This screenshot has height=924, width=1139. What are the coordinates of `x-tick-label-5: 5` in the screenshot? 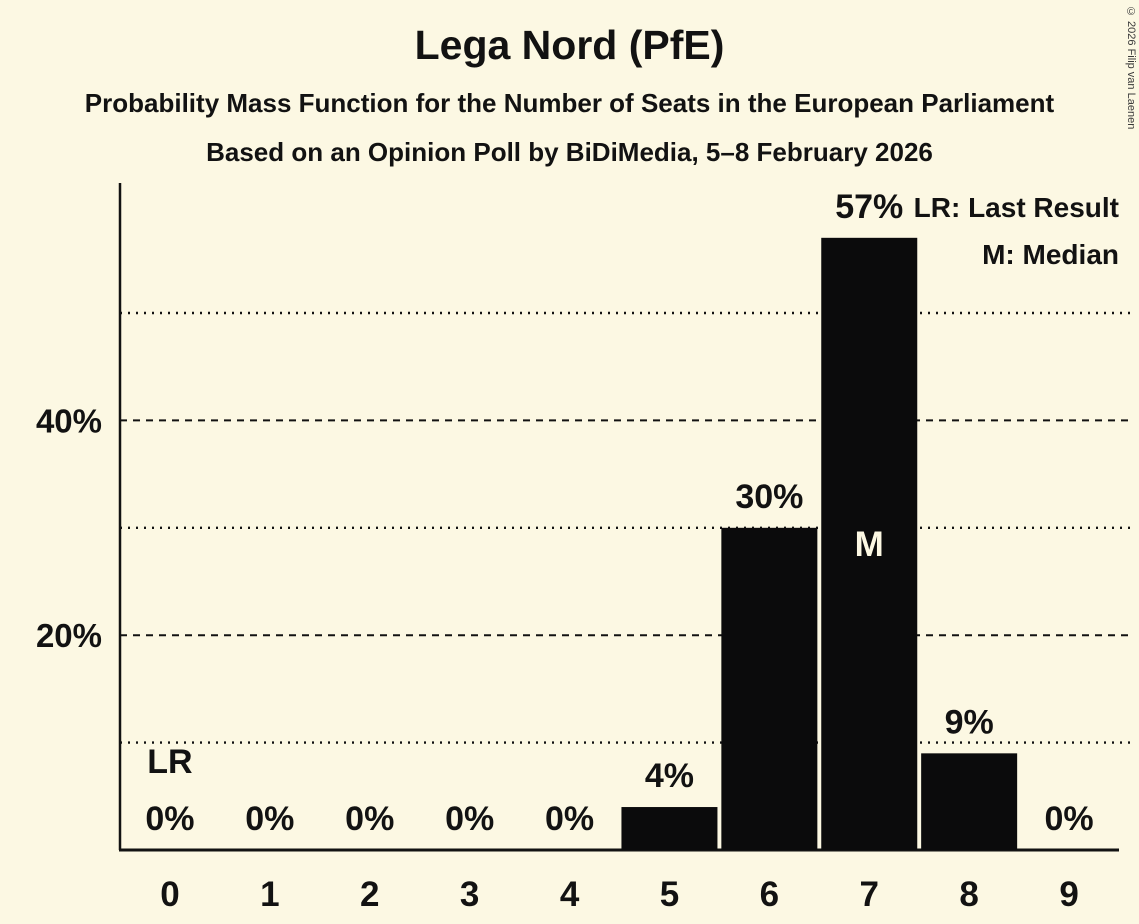 It's located at (669, 894).